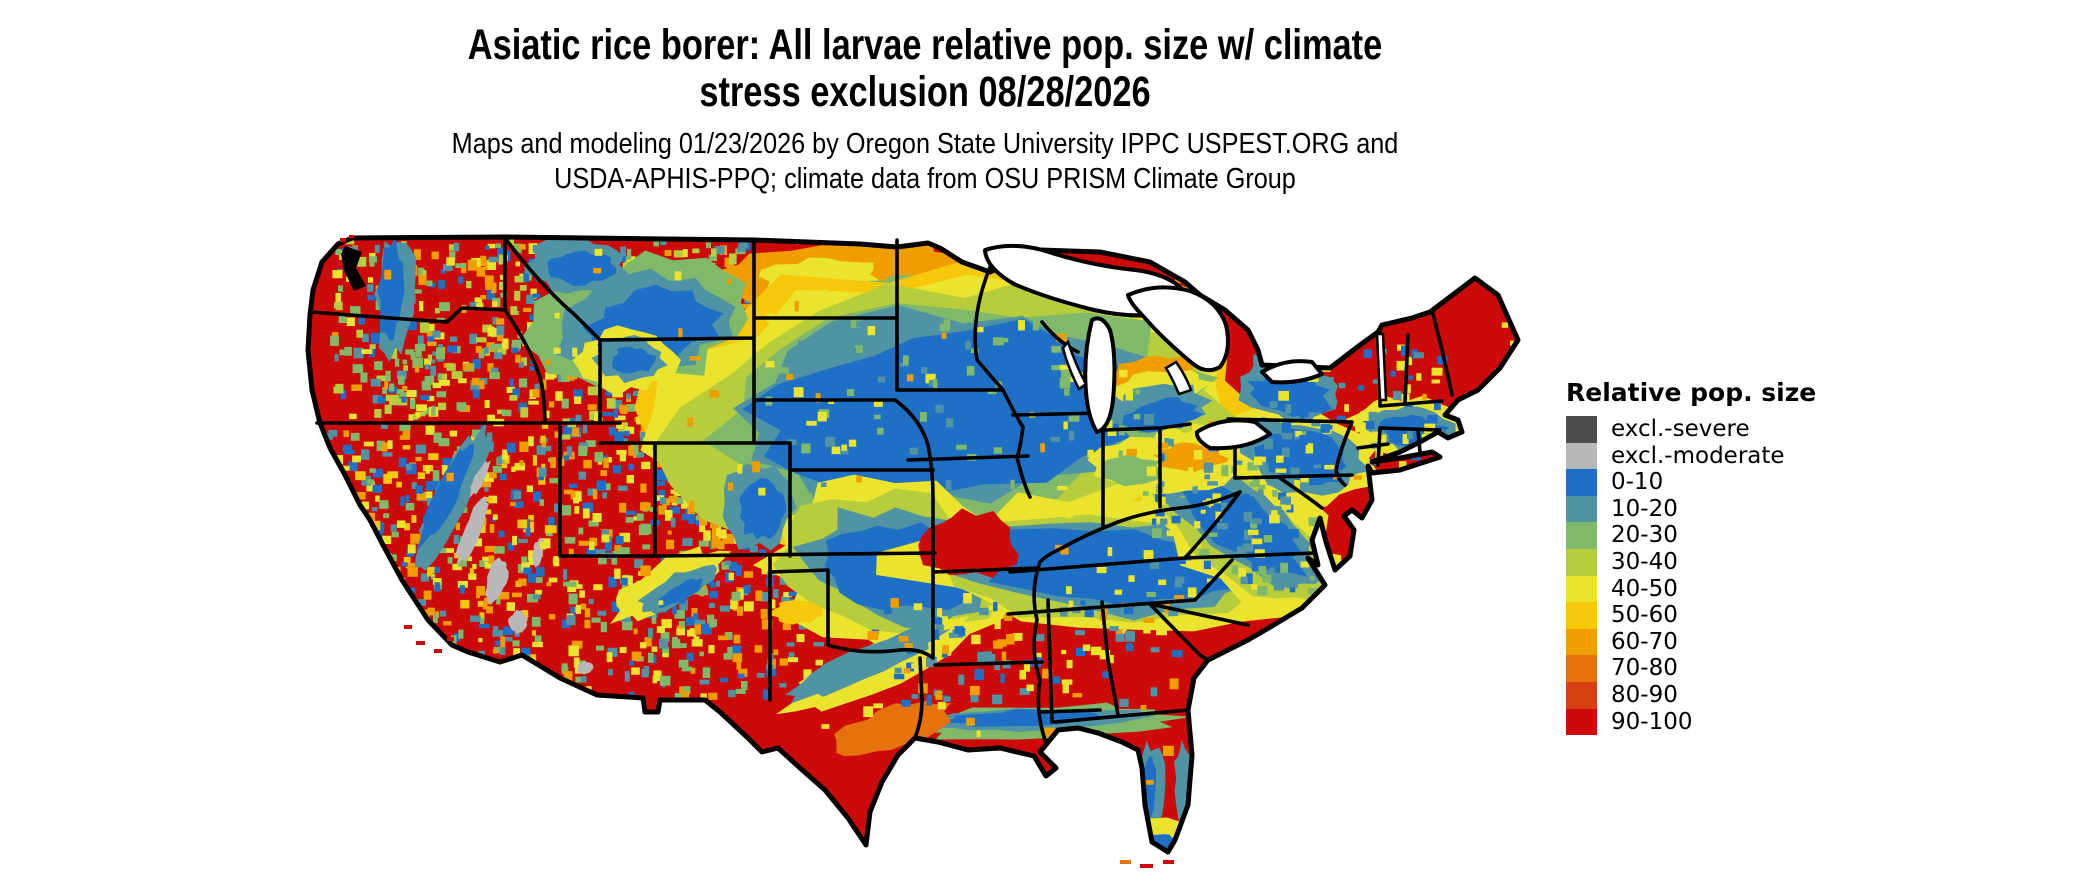 The width and height of the screenshot is (2100, 892). I want to click on legend-entry: 40-50, so click(1731, 589).